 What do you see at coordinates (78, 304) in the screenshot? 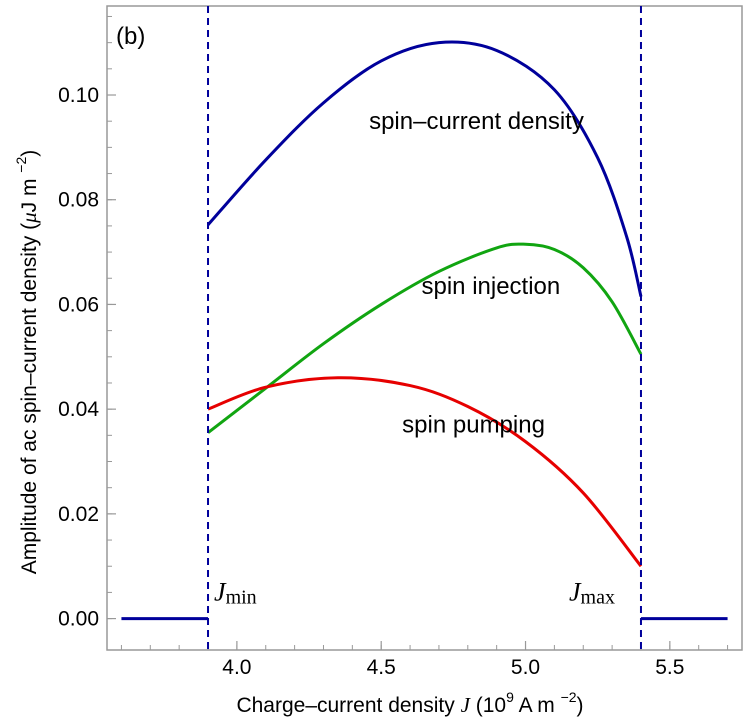
I see `y-tick-label: 0.06` at bounding box center [78, 304].